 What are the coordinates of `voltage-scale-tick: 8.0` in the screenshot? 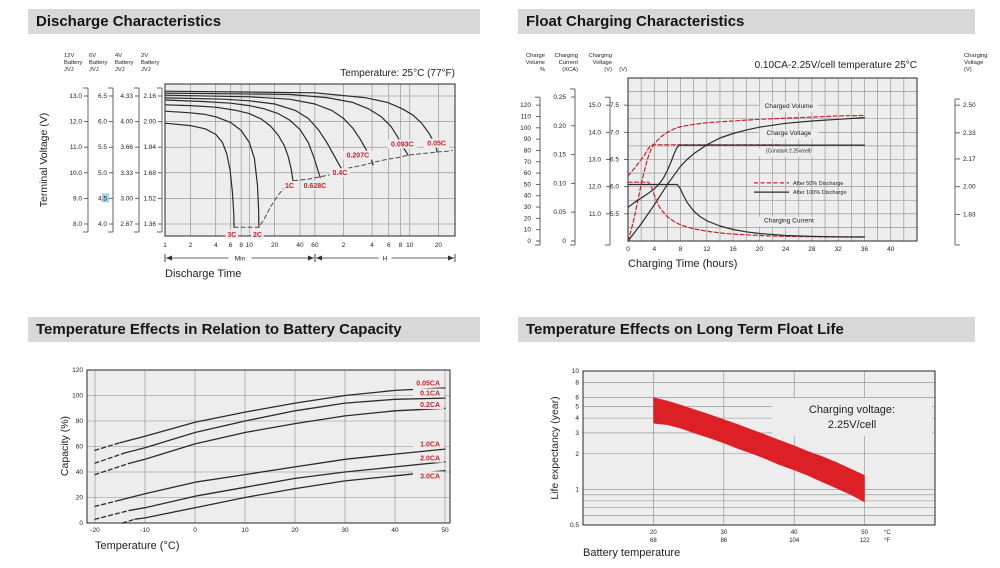 It's located at (77, 224).